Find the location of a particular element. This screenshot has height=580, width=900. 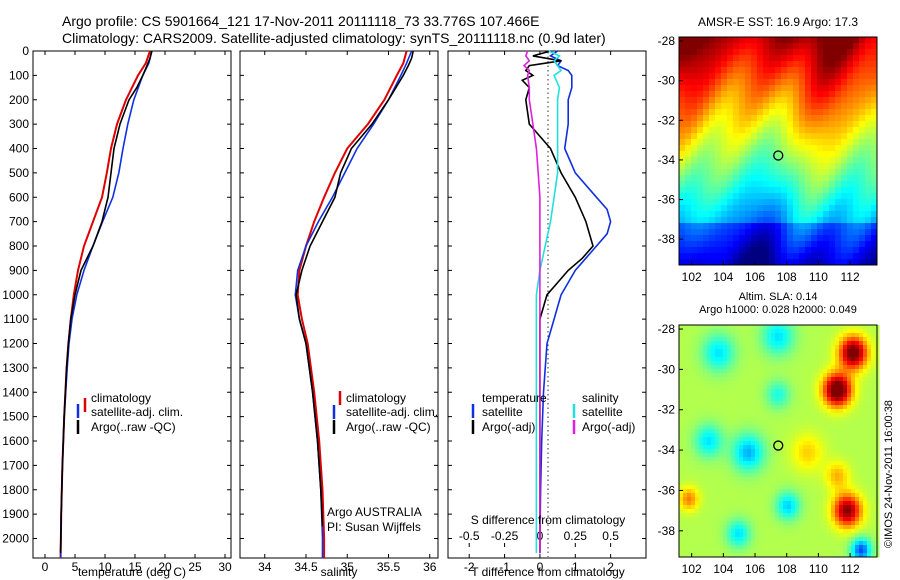

y-tick-label: 100 is located at coordinates (19, 75).